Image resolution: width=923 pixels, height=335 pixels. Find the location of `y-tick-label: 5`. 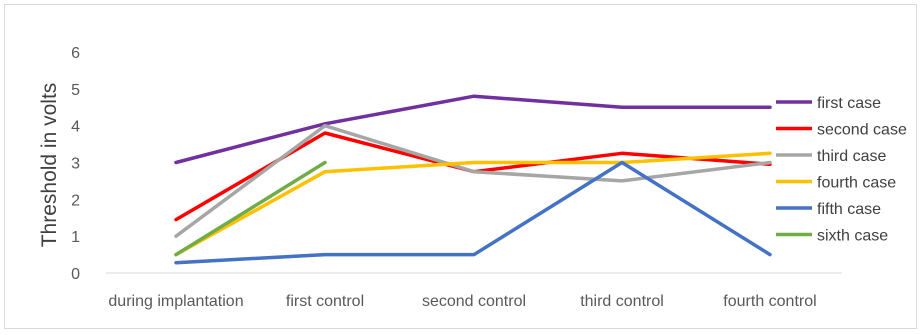

y-tick-label: 5 is located at coordinates (75, 90).